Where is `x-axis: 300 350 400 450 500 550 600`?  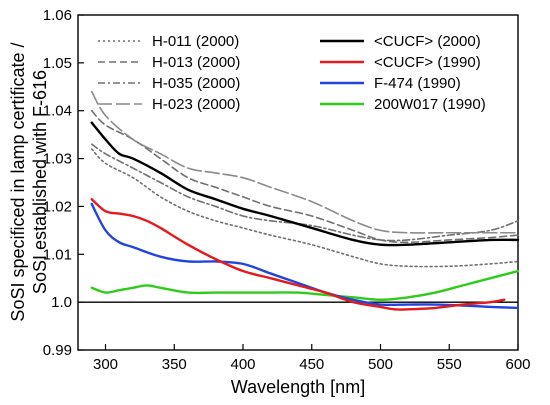 x-axis: 300 350 400 450 500 550 600 is located at coordinates (312, 358).